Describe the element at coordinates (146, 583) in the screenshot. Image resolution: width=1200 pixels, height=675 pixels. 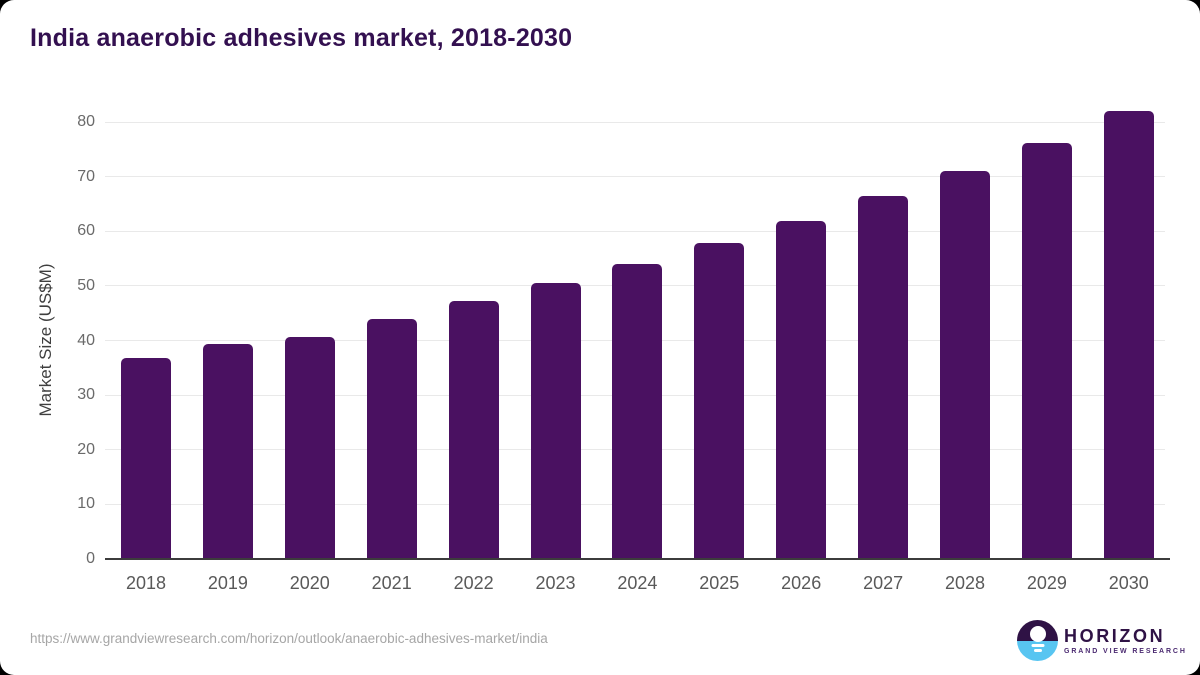
I see `x-tick-label-2018: 2018` at that location.